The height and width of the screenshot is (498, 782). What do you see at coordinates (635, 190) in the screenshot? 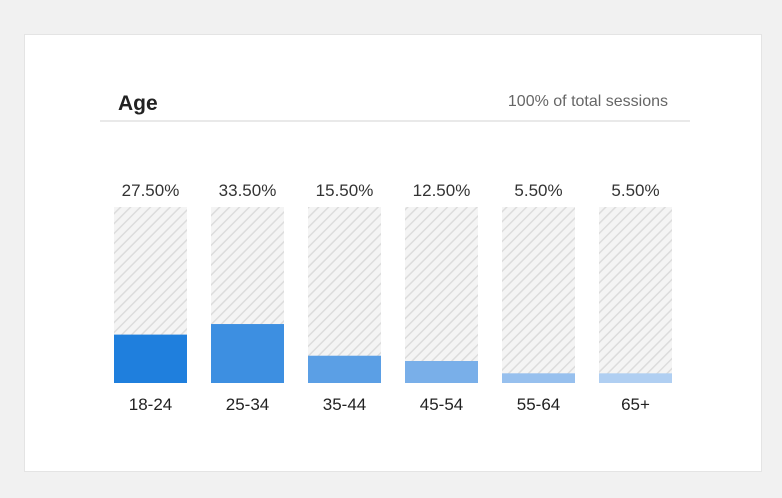
I see `value-label-65+: 5.50%` at bounding box center [635, 190].